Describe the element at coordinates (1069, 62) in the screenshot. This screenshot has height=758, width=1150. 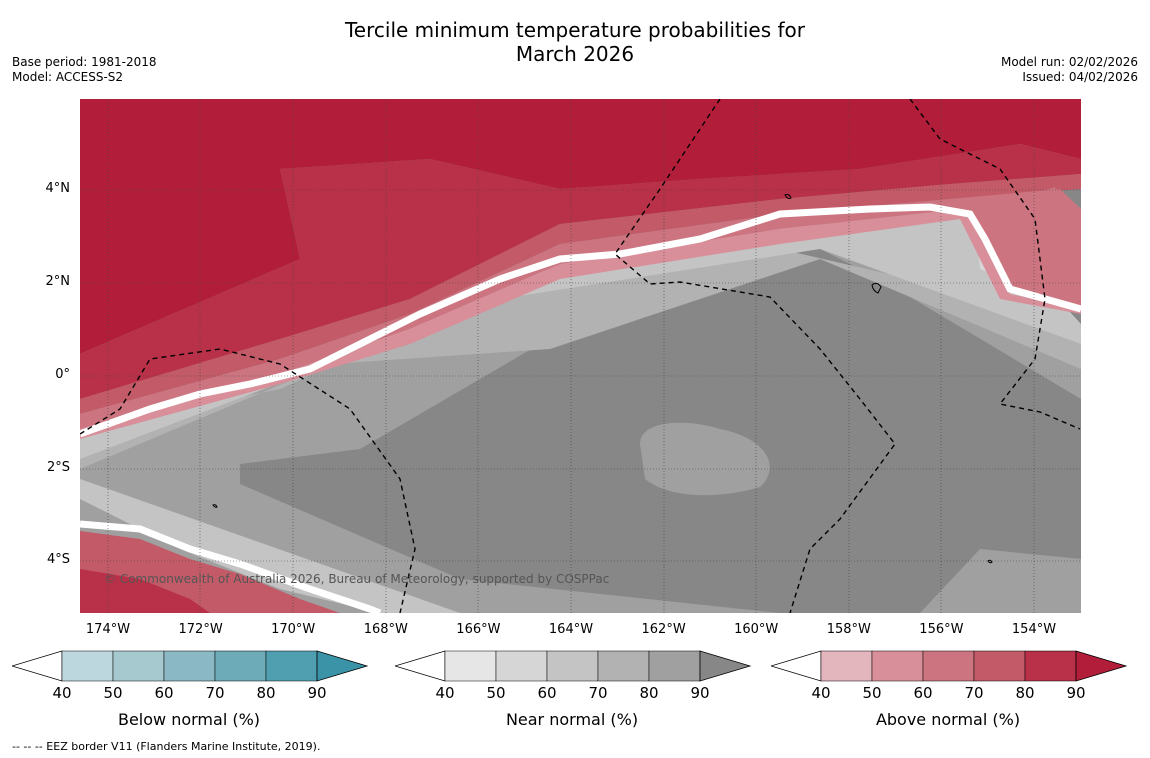
I see `model-run: Model run: 02/02/2026` at that location.